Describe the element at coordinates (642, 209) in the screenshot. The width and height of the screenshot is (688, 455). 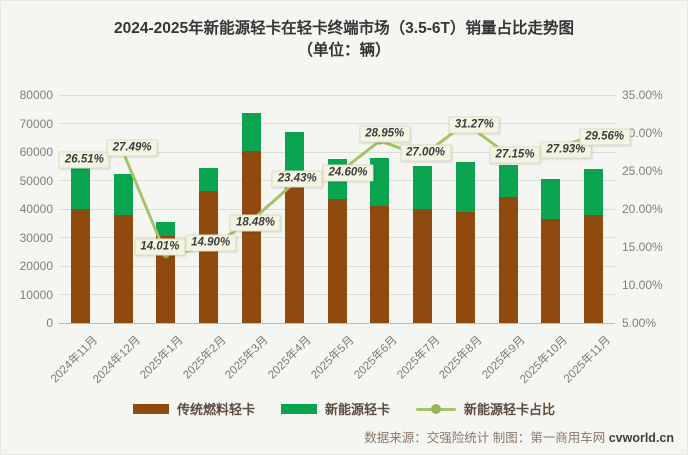
I see `right-axis-tick-label: 20.00%` at that location.